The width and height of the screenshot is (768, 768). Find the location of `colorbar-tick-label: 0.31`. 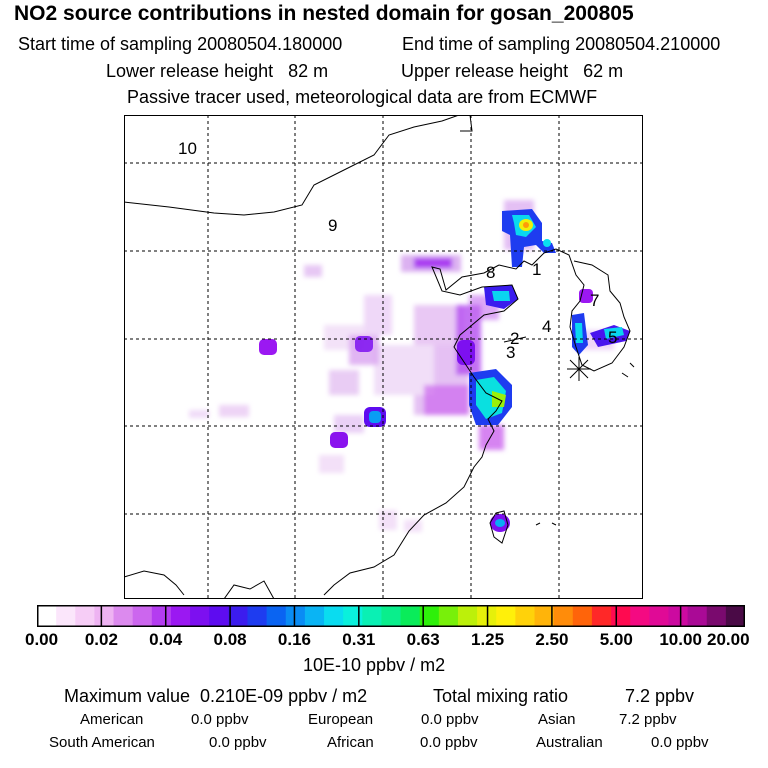

colorbar-tick-label: 0.31 is located at coordinates (359, 639).